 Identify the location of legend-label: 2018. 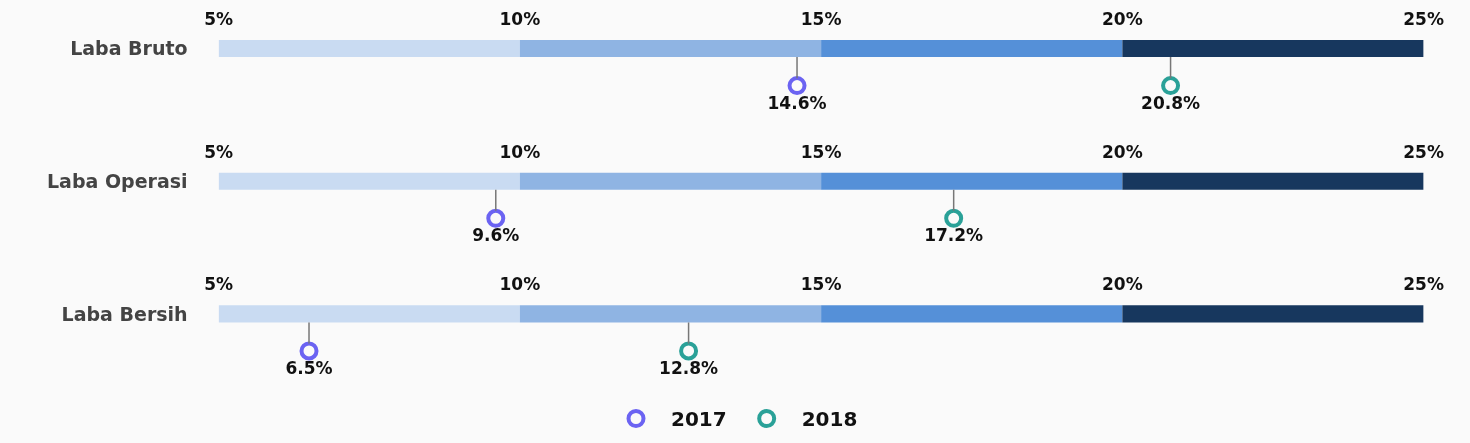
(829, 419).